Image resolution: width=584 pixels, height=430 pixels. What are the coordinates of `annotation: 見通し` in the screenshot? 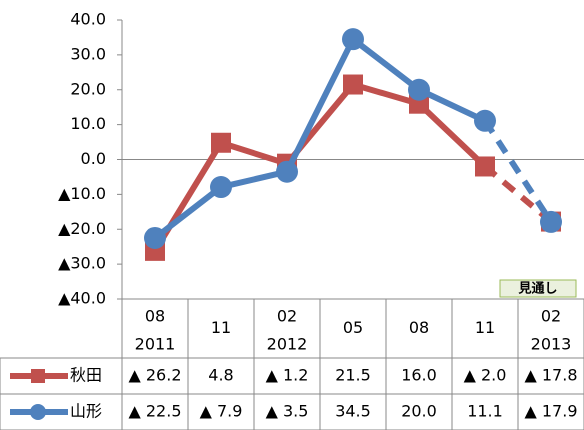 It's located at (537, 289).